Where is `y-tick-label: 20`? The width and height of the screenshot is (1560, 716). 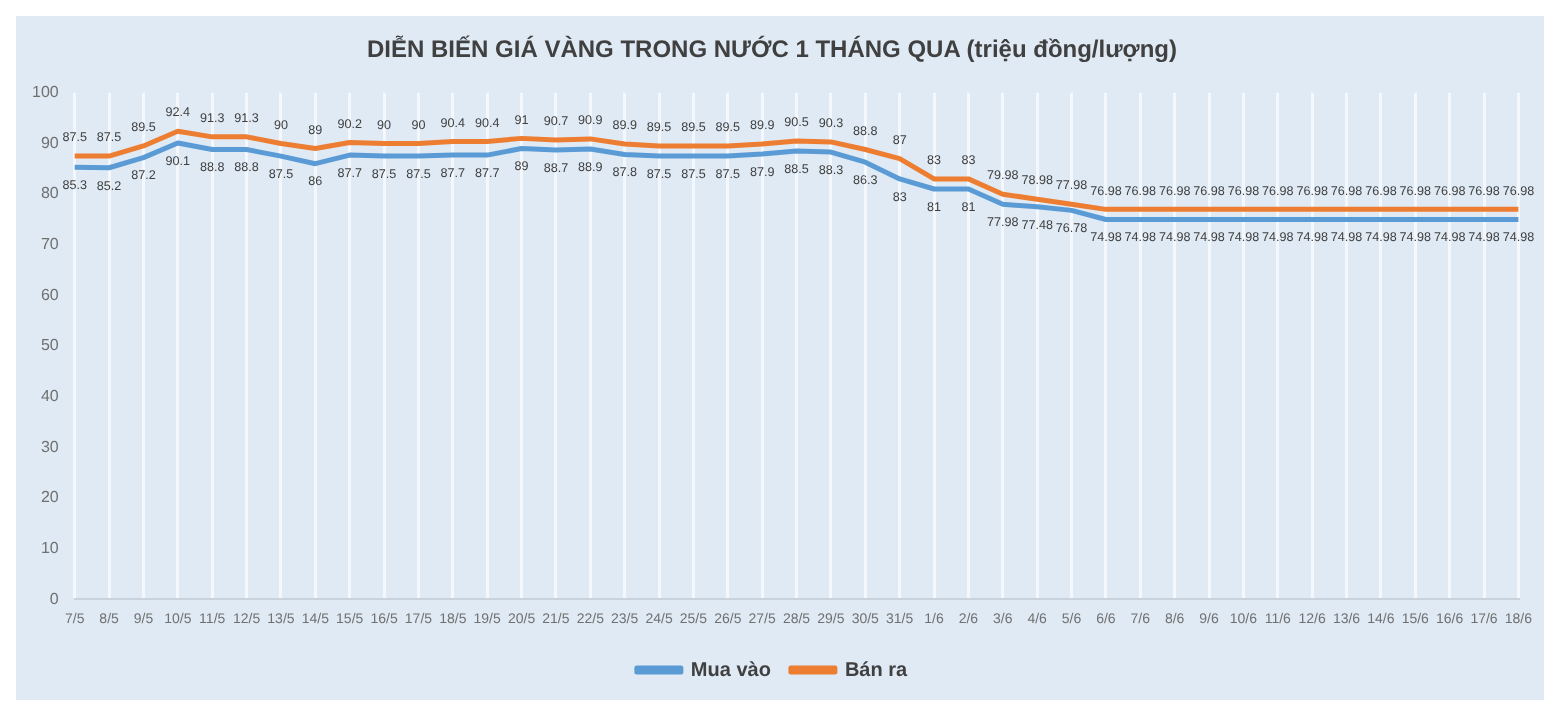 y-tick-label: 20 is located at coordinates (50, 497).